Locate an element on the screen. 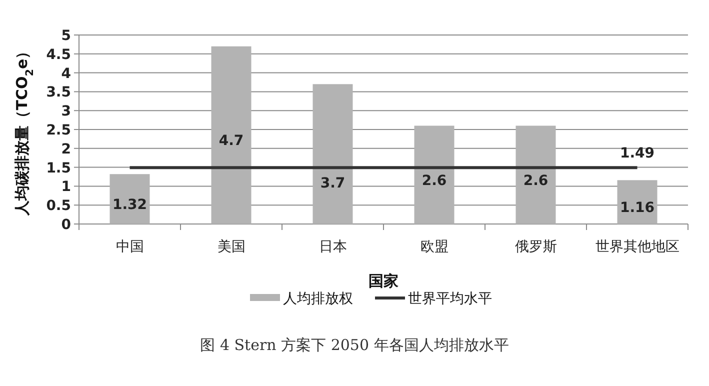  x-tick-label: 欧盟 is located at coordinates (434, 247).